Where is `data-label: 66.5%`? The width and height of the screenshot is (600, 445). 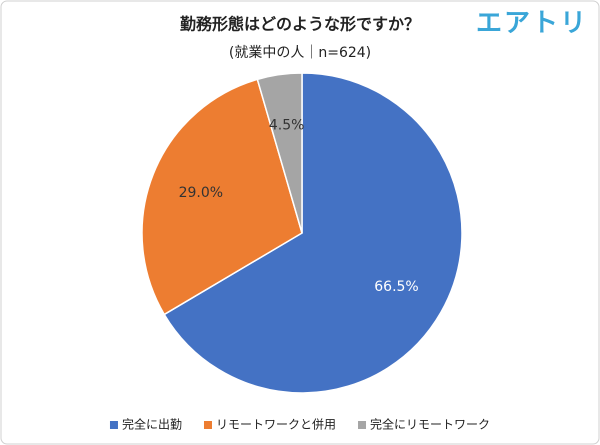 data-label: 66.5% is located at coordinates (396, 287).